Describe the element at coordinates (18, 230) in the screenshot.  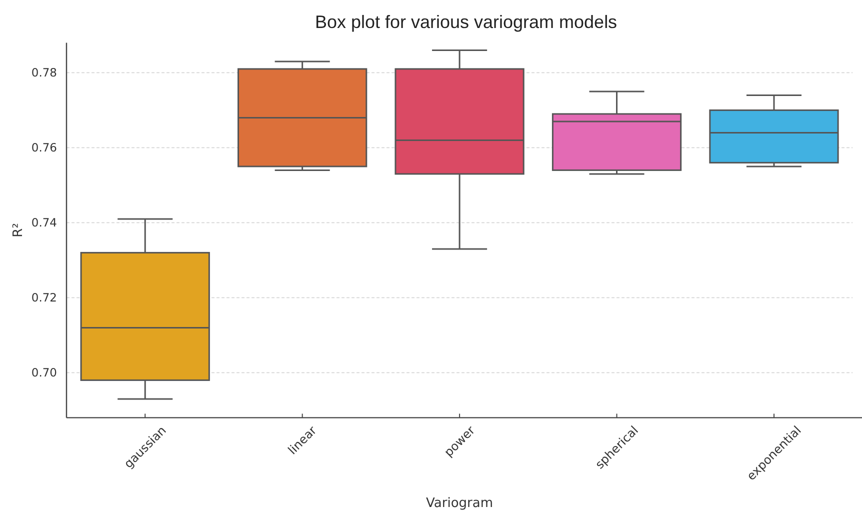
I see `y-axis-title: R²` at that location.